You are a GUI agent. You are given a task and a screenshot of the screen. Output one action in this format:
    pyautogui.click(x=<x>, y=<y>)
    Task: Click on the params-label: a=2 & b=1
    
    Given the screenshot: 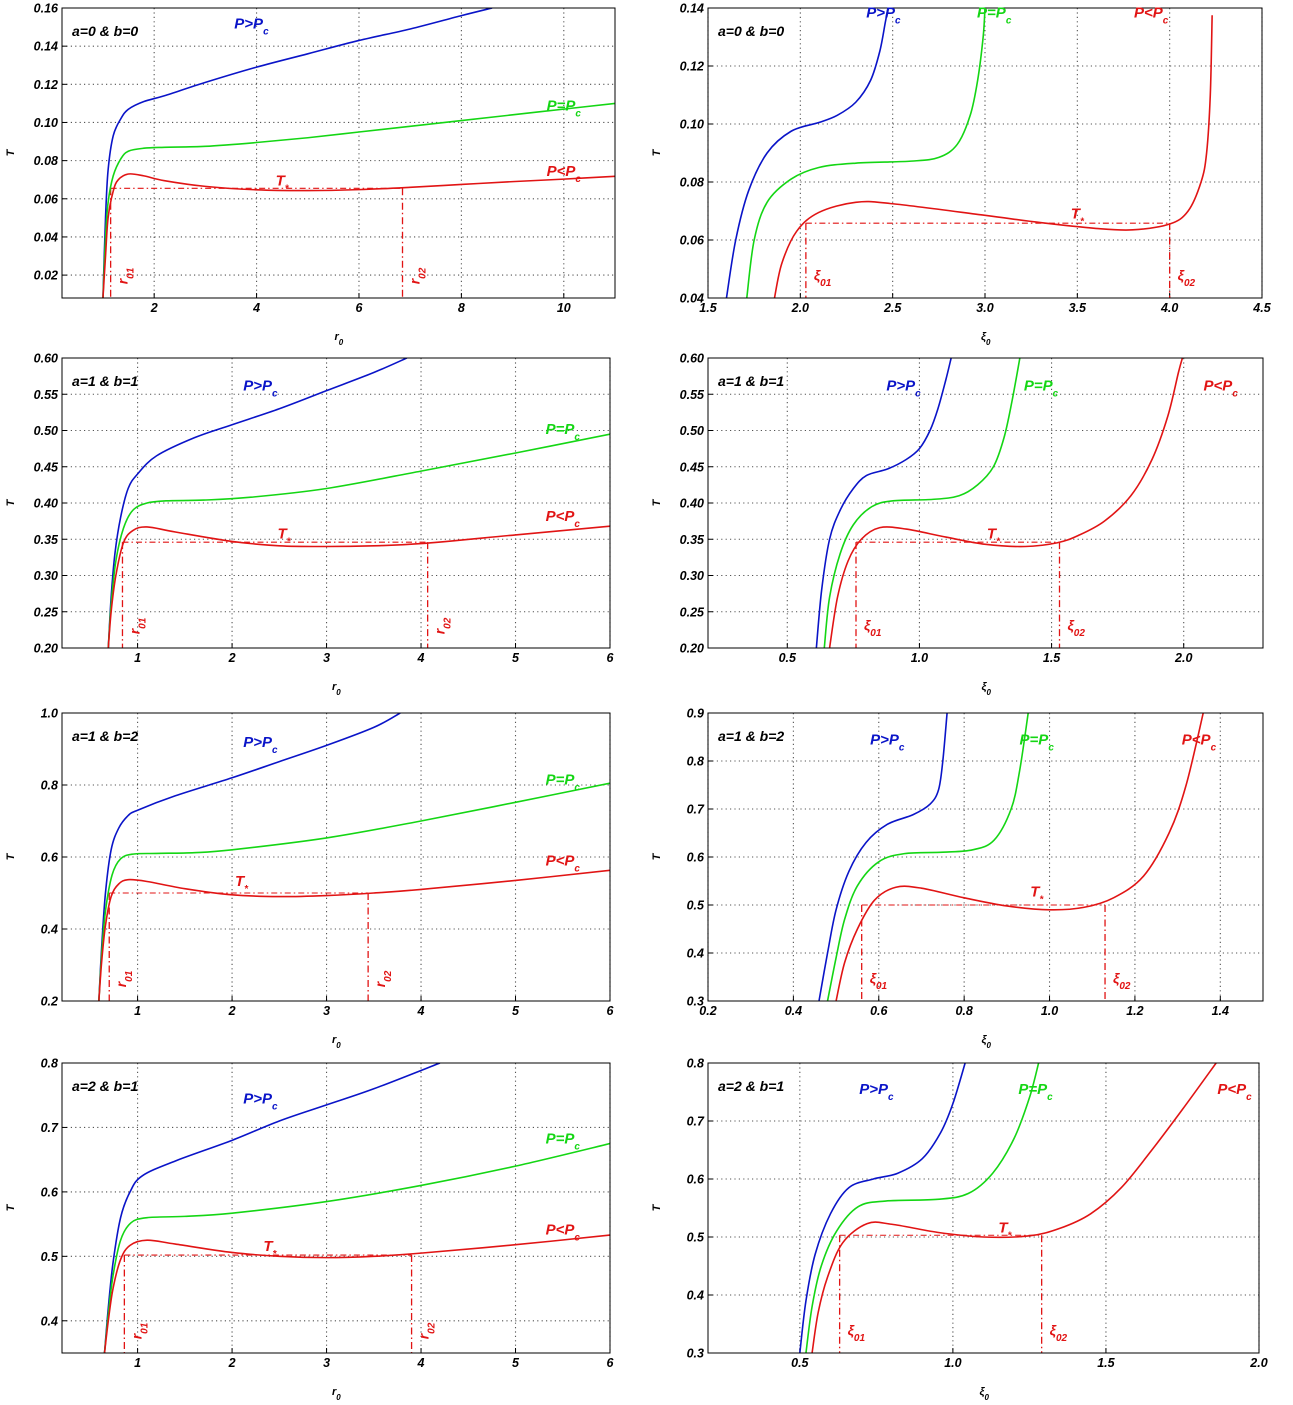 What is the action you would take?
    pyautogui.click(x=751, y=1086)
    